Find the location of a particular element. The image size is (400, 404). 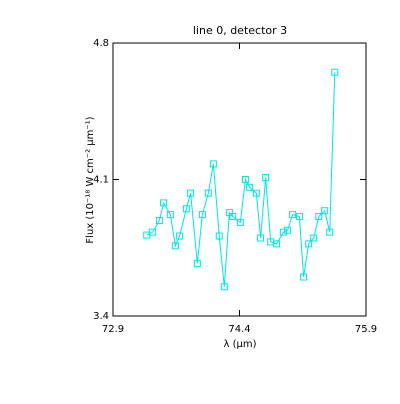

y-tick-label: 4.8 is located at coordinates (101, 43).